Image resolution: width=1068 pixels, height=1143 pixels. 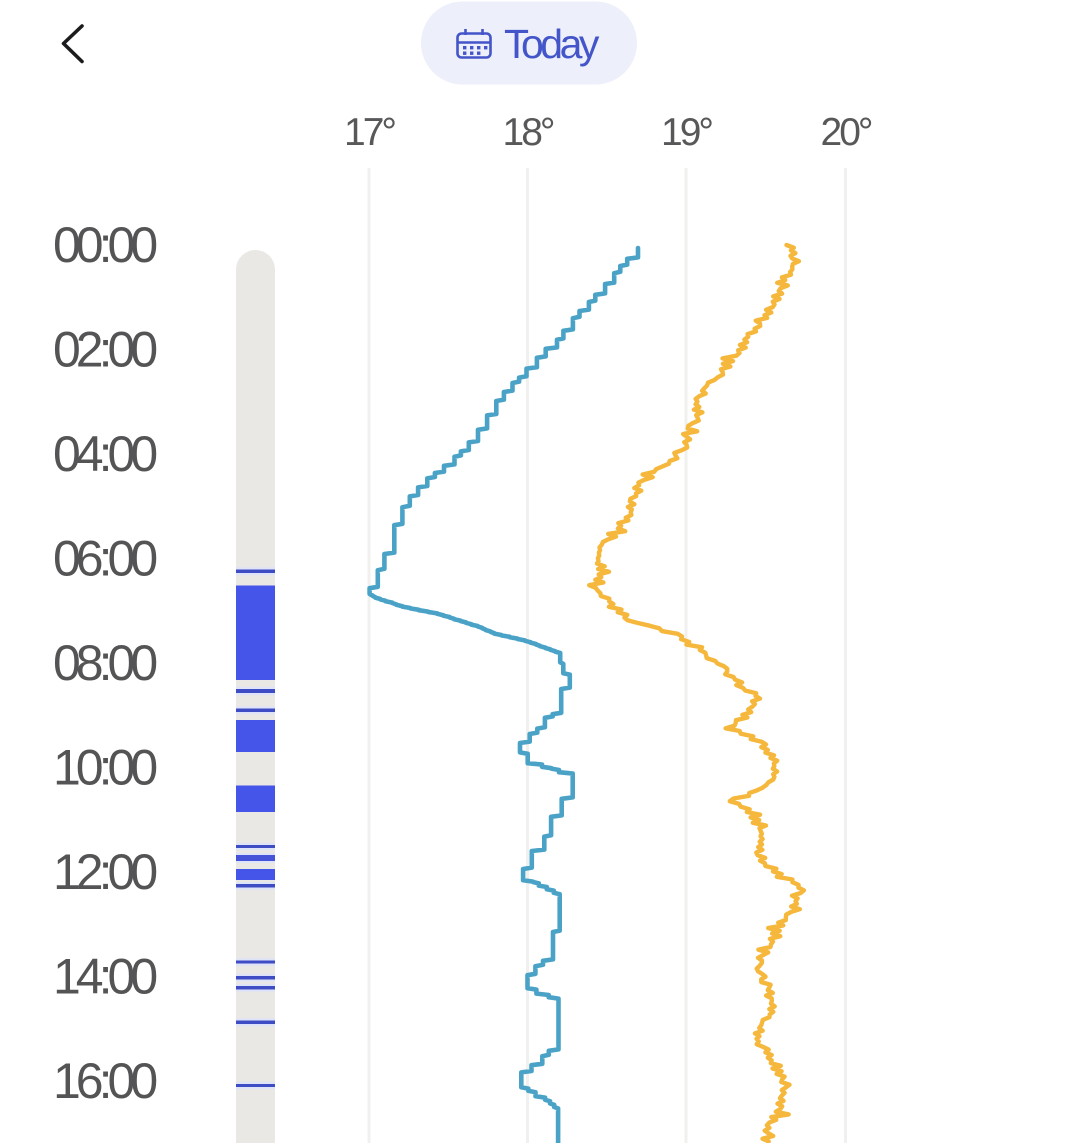 What do you see at coordinates (104, 350) in the screenshot?
I see `svg-text: 02:00` at bounding box center [104, 350].